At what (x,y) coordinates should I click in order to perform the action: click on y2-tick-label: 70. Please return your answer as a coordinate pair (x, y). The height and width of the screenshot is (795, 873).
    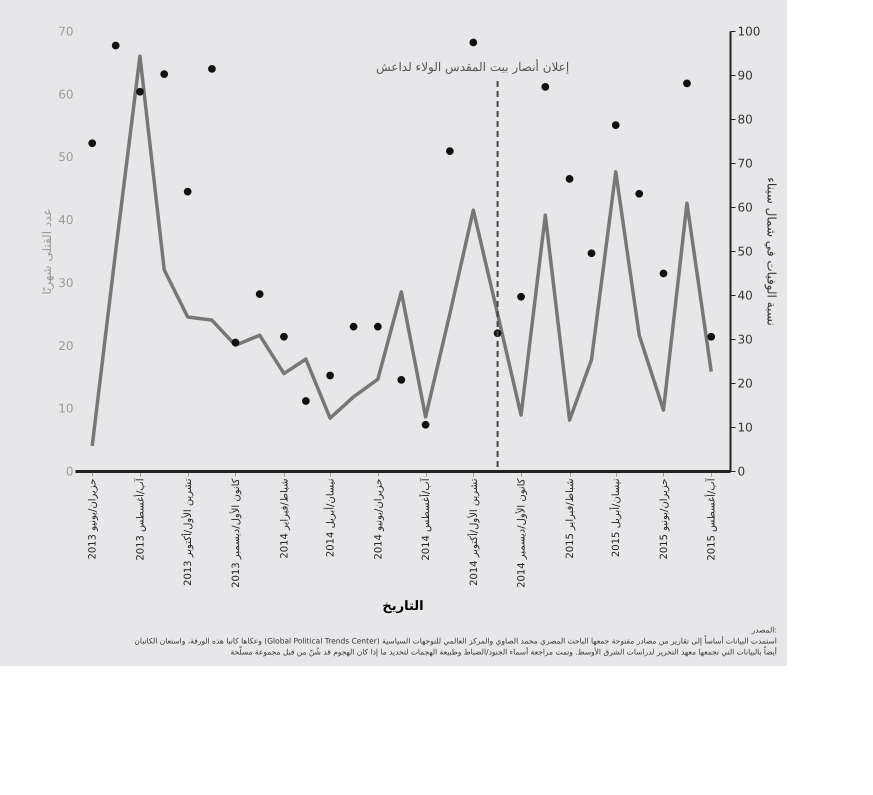
    Looking at the image, I should click on (745, 163).